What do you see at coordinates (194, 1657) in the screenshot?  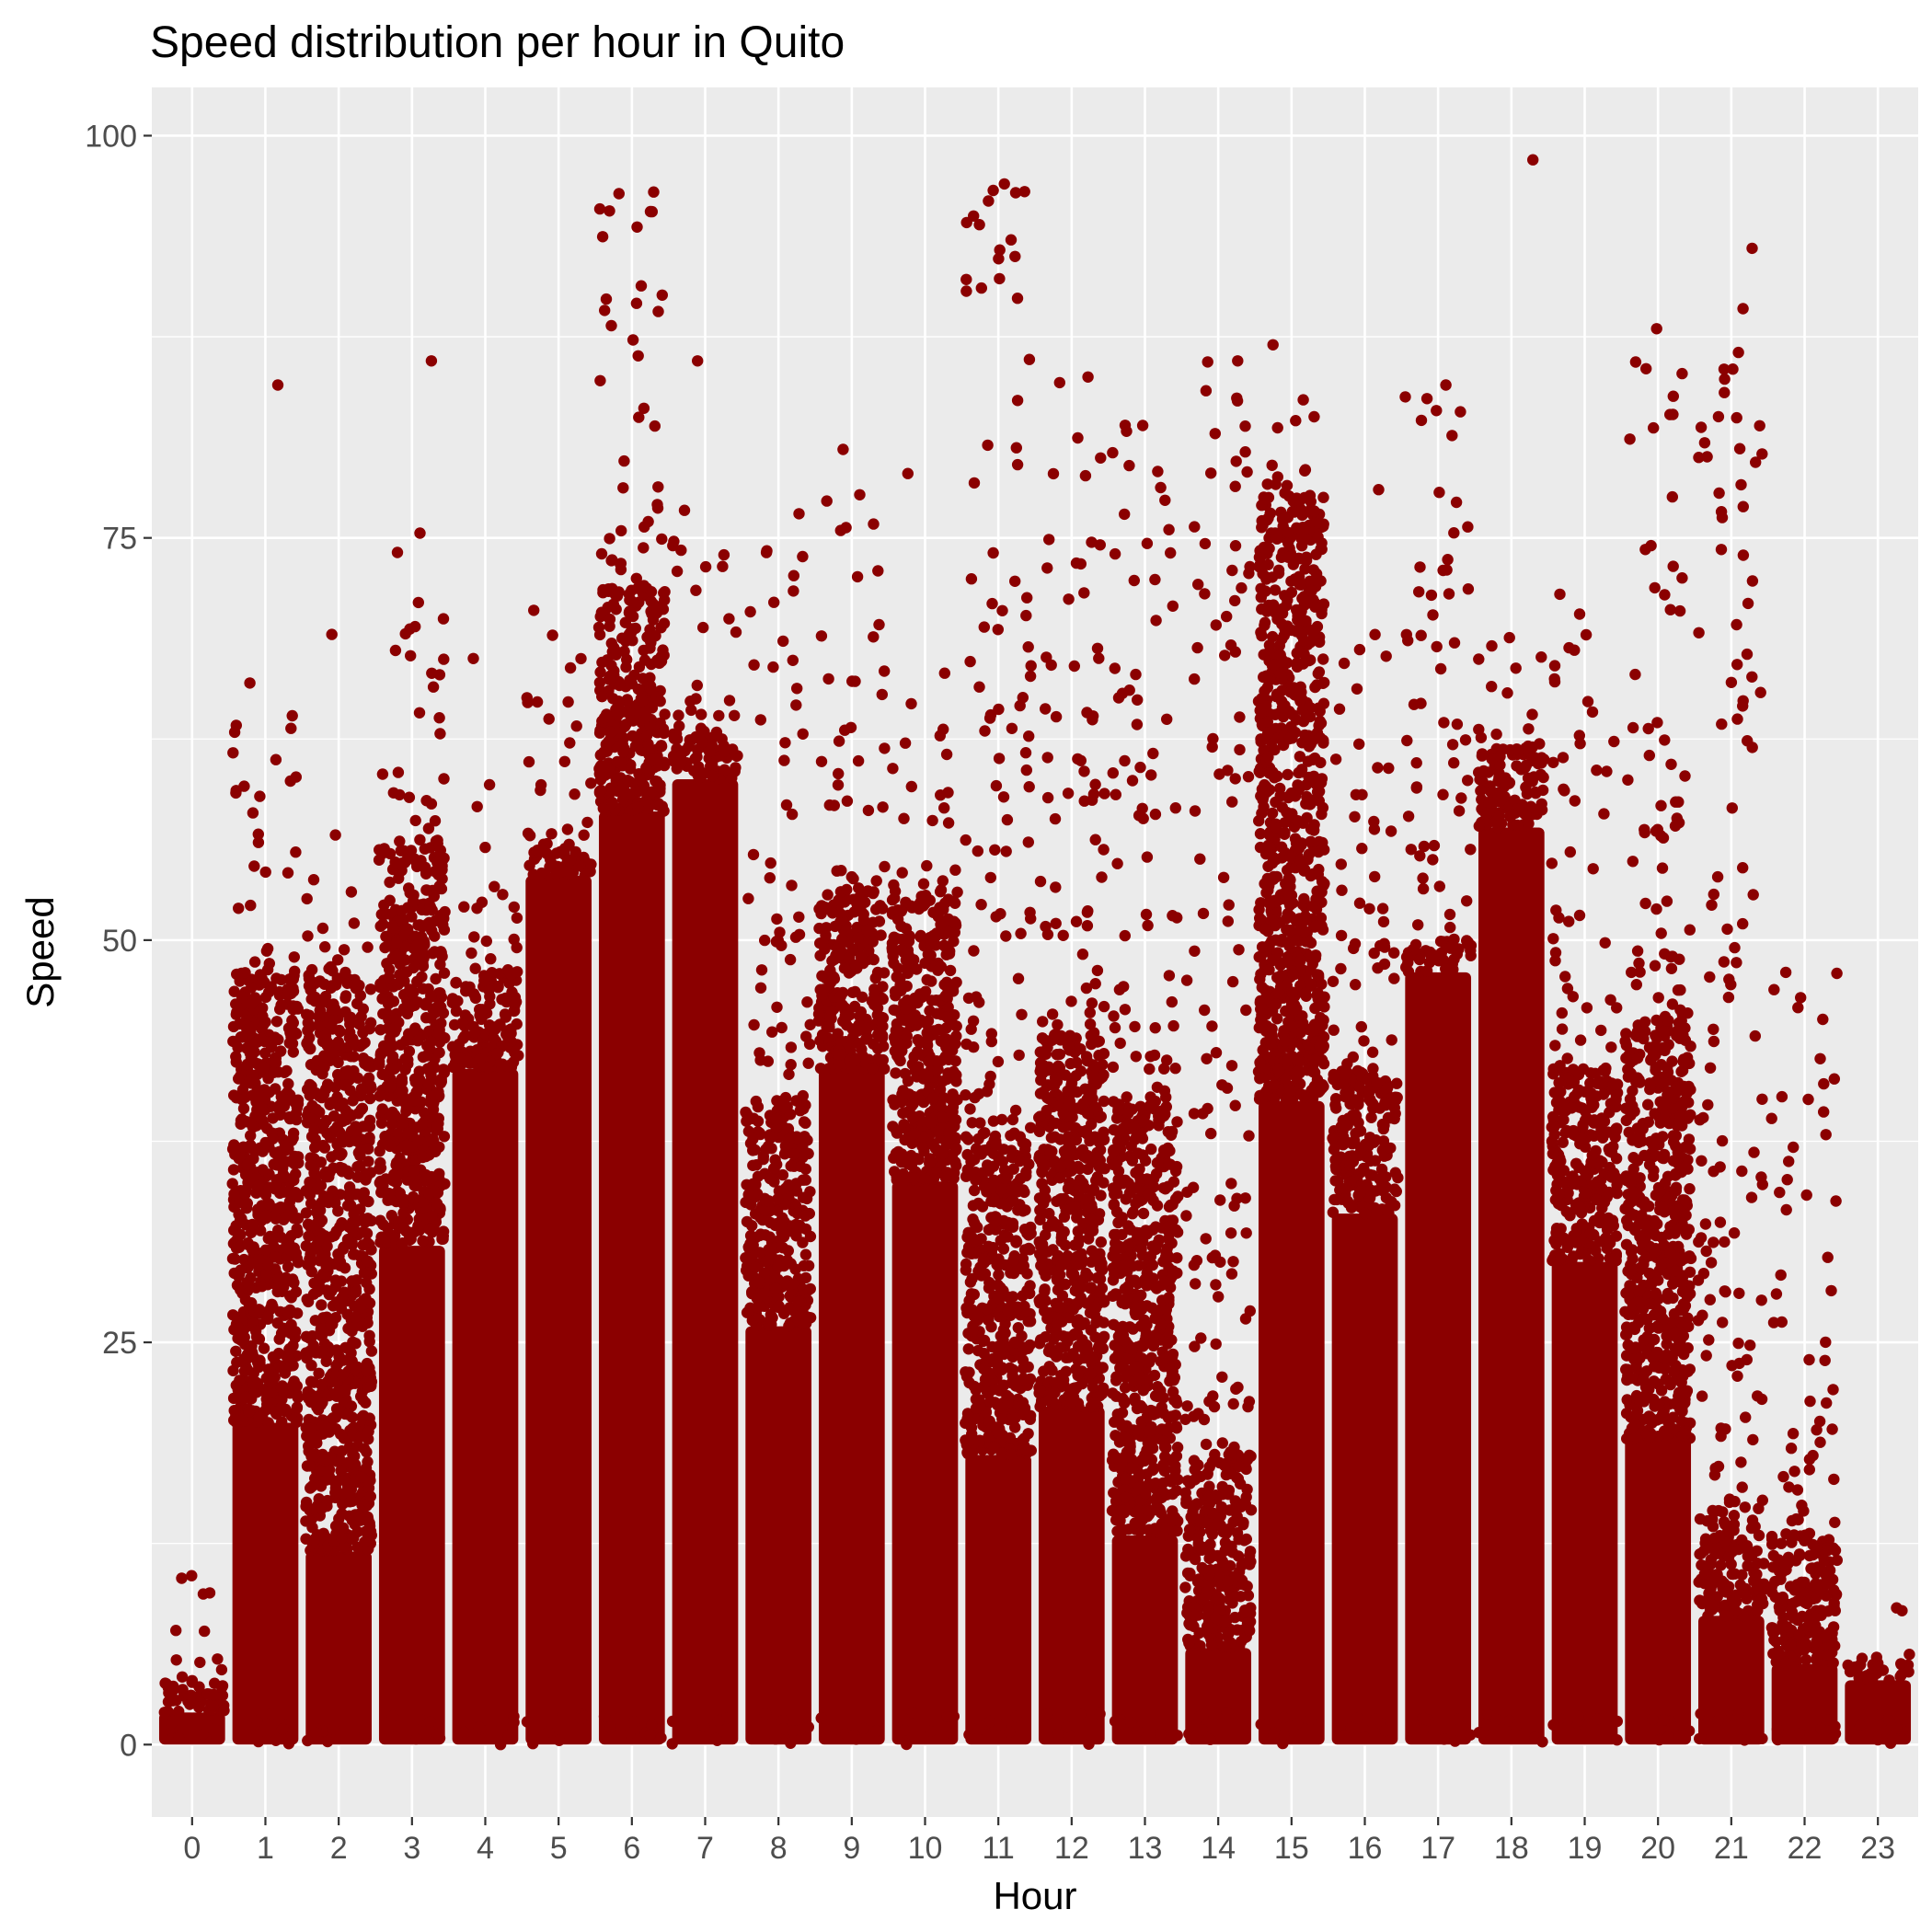 I see `hour-0-points` at bounding box center [194, 1657].